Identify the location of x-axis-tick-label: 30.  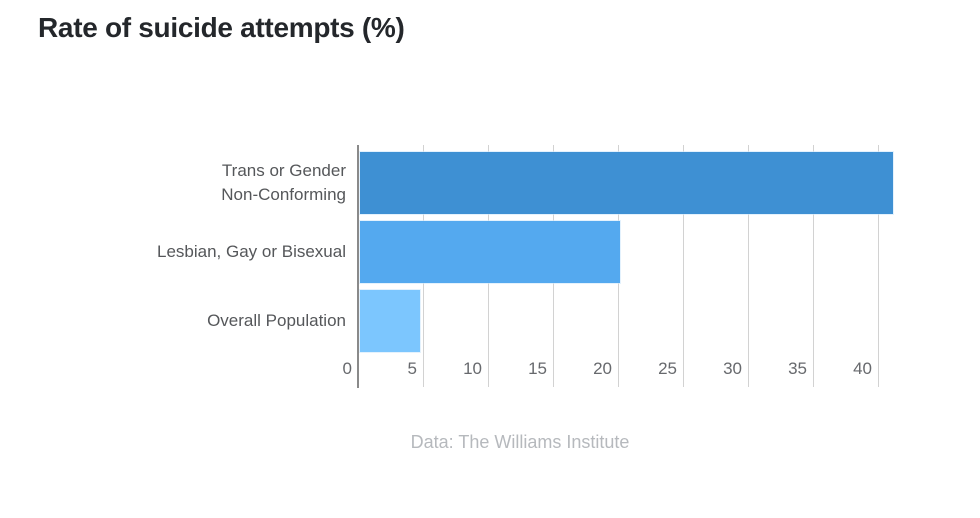
(732, 368).